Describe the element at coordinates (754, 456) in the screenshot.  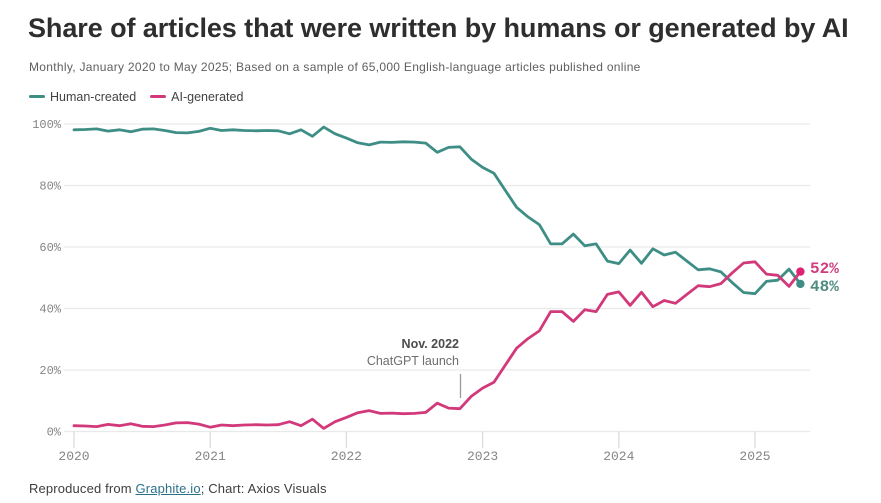
I see `svg-text: 2025` at that location.